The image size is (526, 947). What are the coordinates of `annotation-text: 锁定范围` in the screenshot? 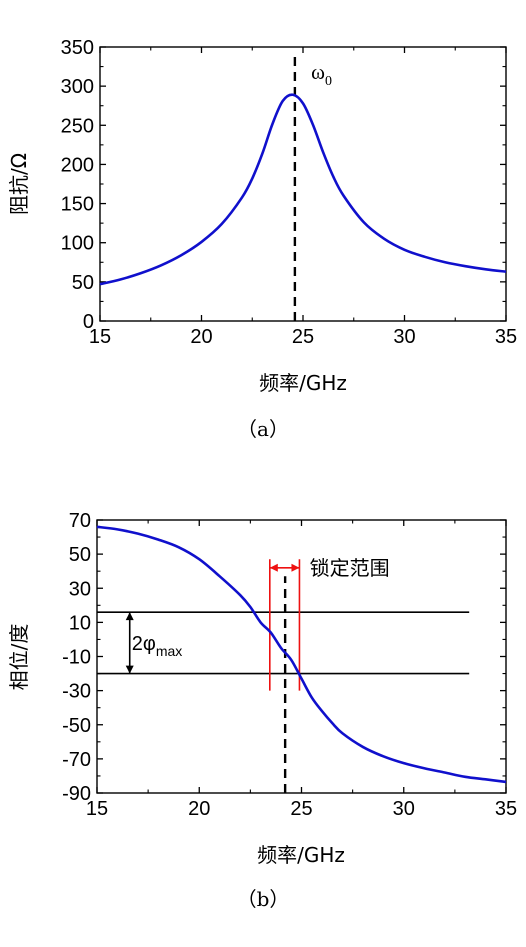 It's located at (350, 568).